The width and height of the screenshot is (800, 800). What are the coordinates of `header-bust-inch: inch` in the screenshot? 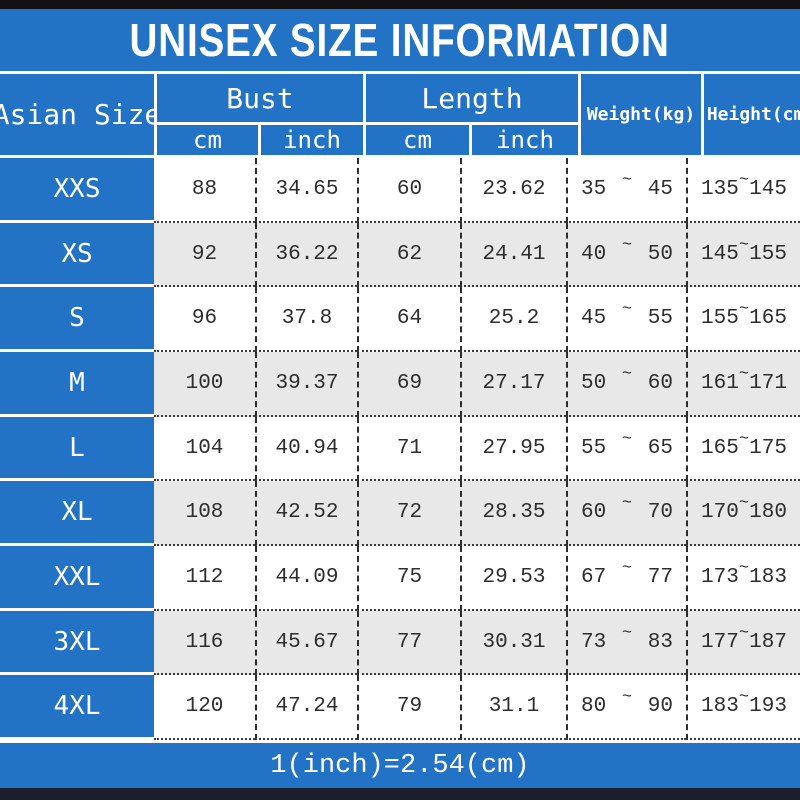 It's located at (312, 140).